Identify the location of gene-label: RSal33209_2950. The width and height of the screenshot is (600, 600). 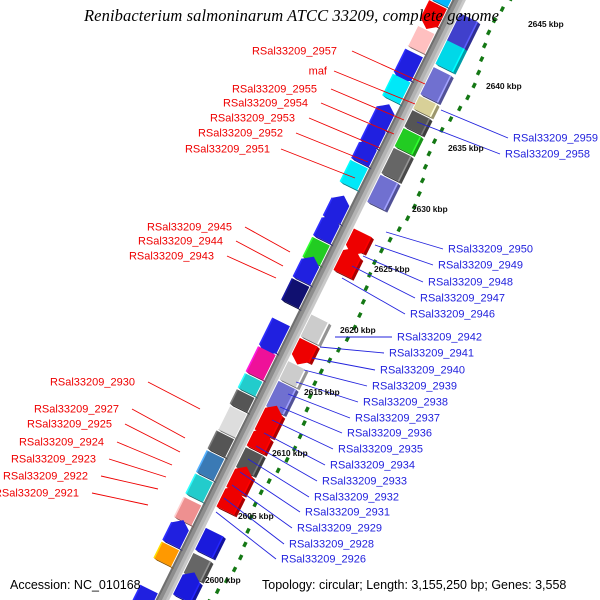
(491, 249).